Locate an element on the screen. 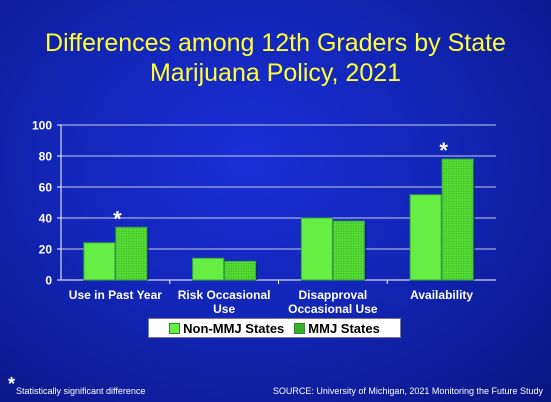 This screenshot has height=402, width=551. legend-swatch-non-mmj is located at coordinates (175, 328).